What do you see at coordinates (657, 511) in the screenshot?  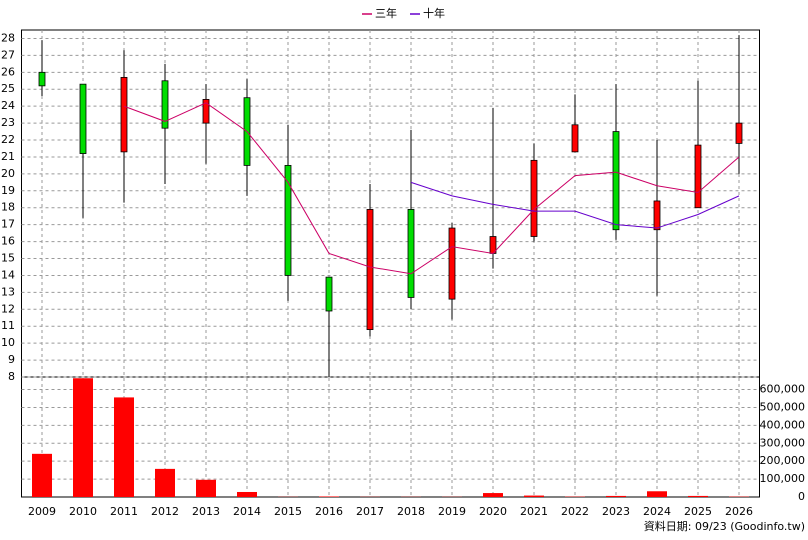 I see `x-tick-label: 2024` at bounding box center [657, 511].